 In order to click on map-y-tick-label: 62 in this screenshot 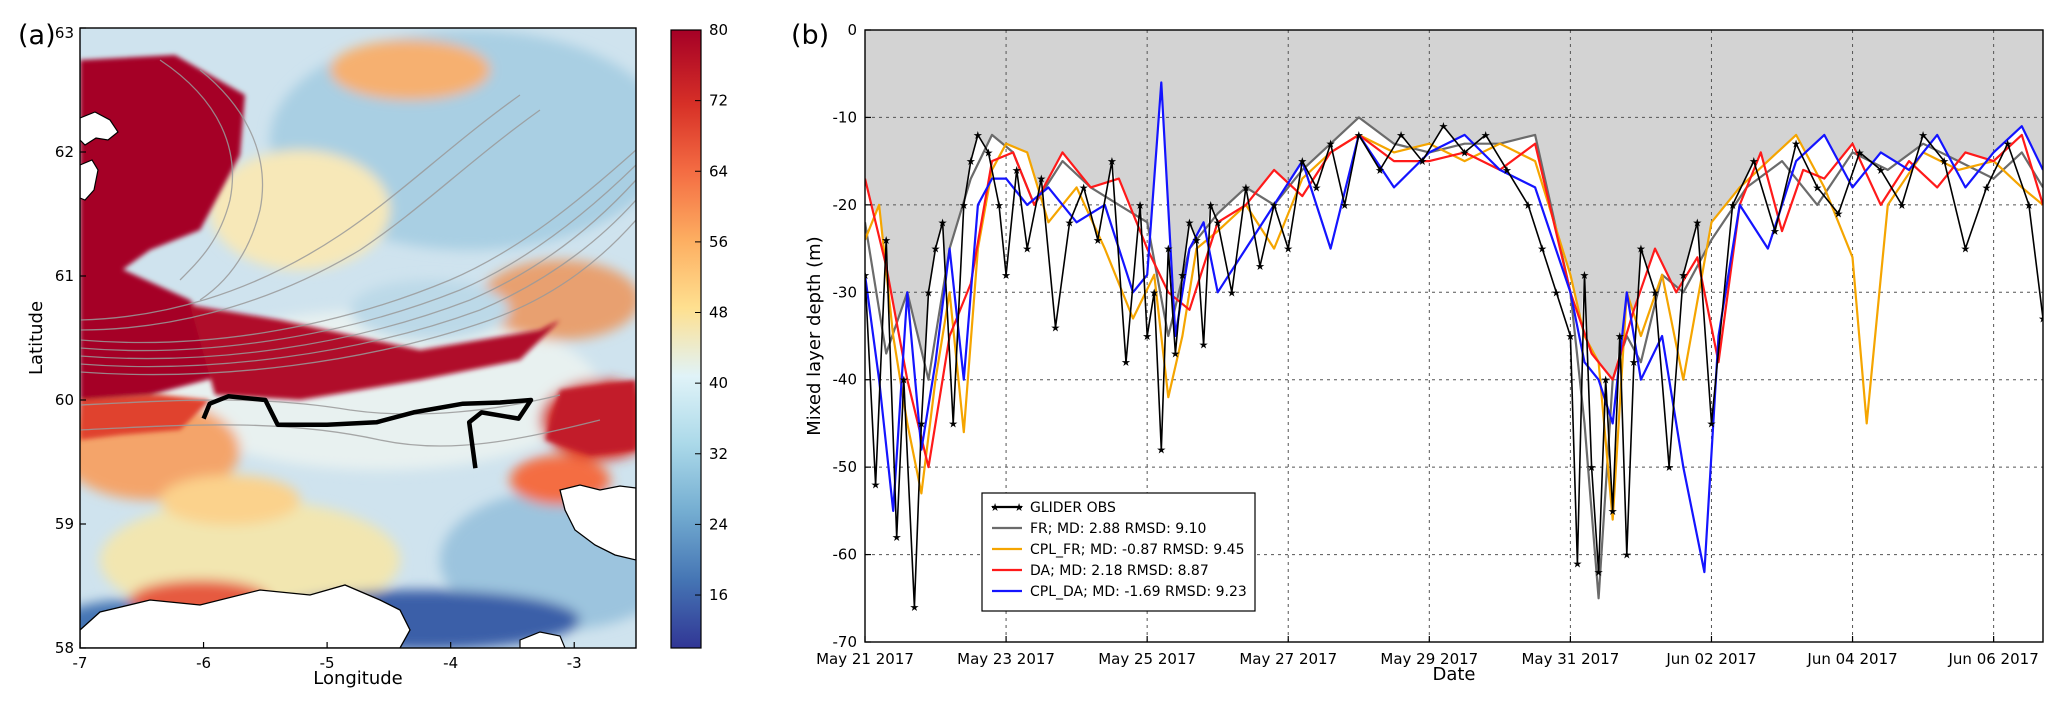, I will do `click(64, 152)`.